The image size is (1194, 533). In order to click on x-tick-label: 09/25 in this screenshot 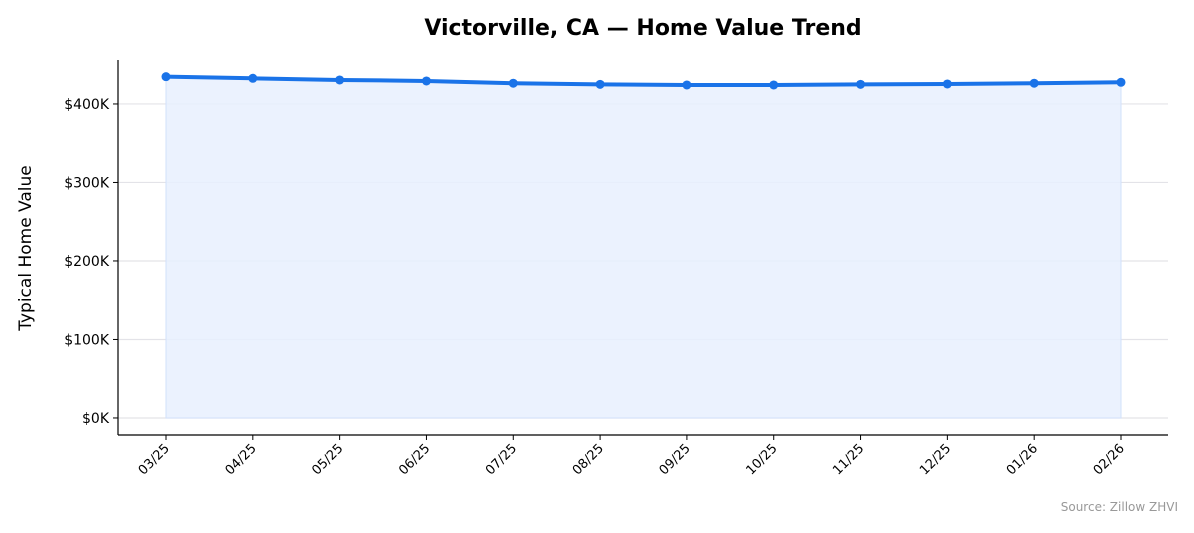, I will do `click(675, 459)`.